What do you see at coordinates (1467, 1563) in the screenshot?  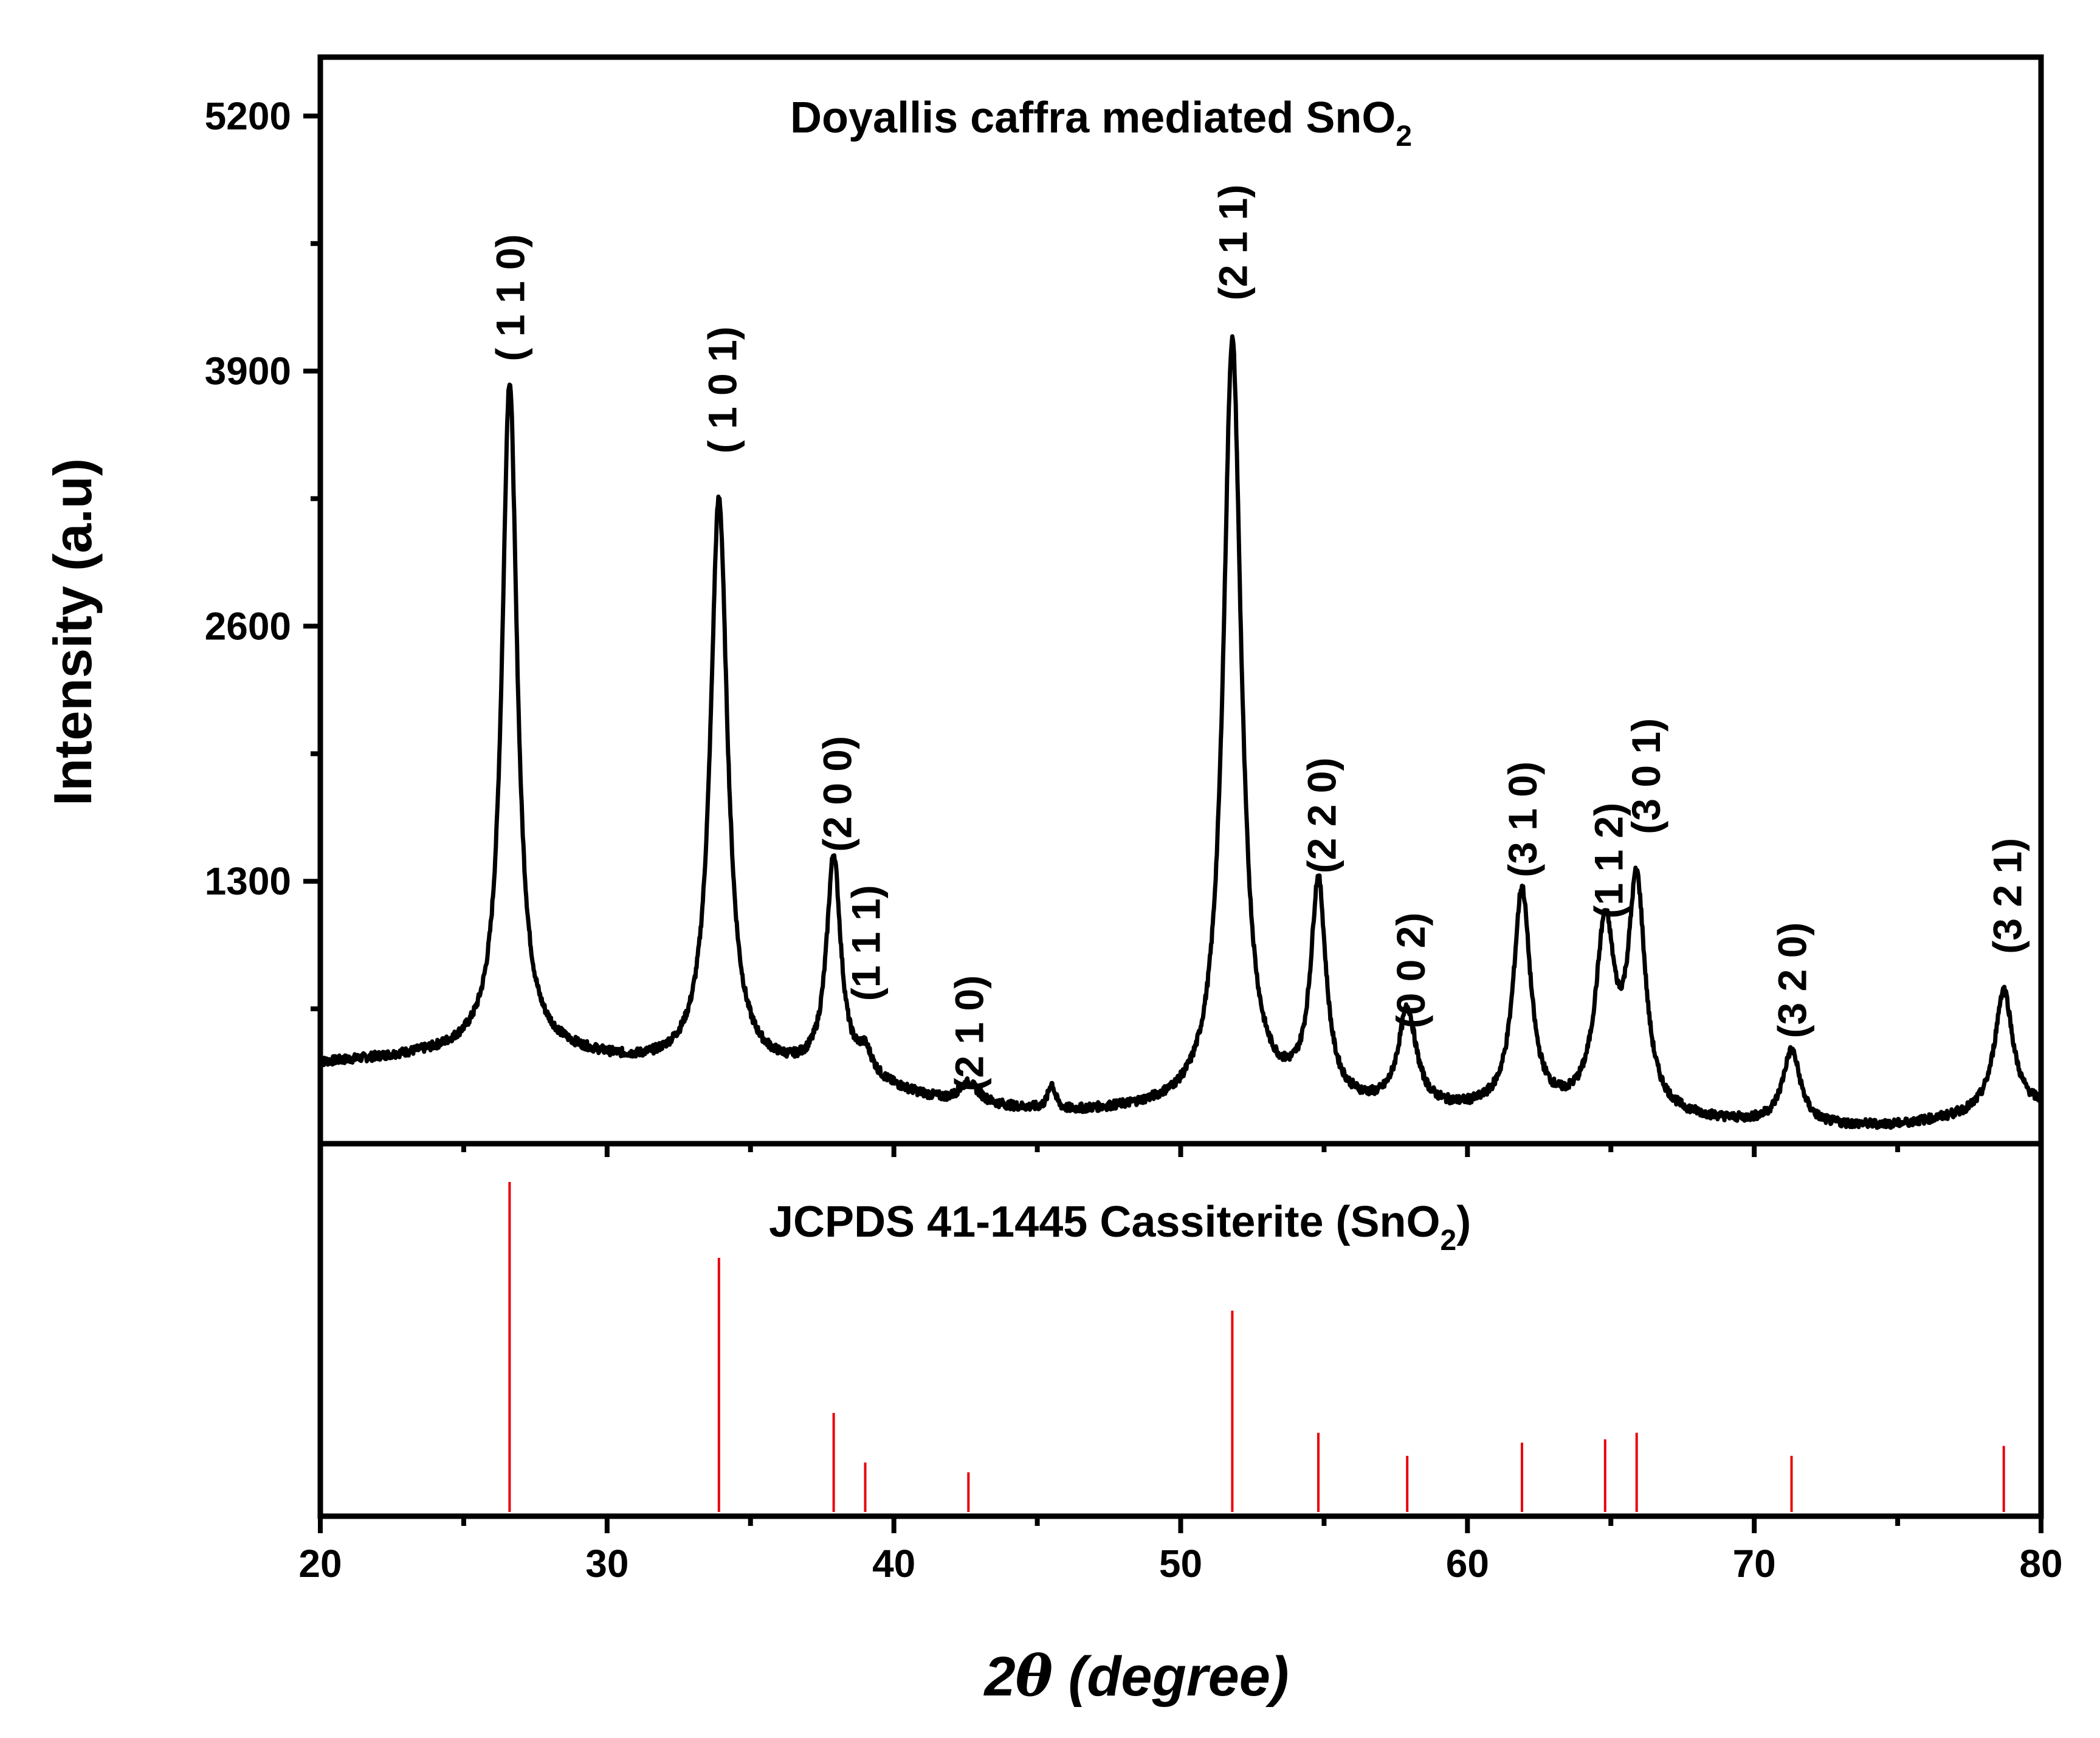 I see `x-tick-label: 60` at bounding box center [1467, 1563].